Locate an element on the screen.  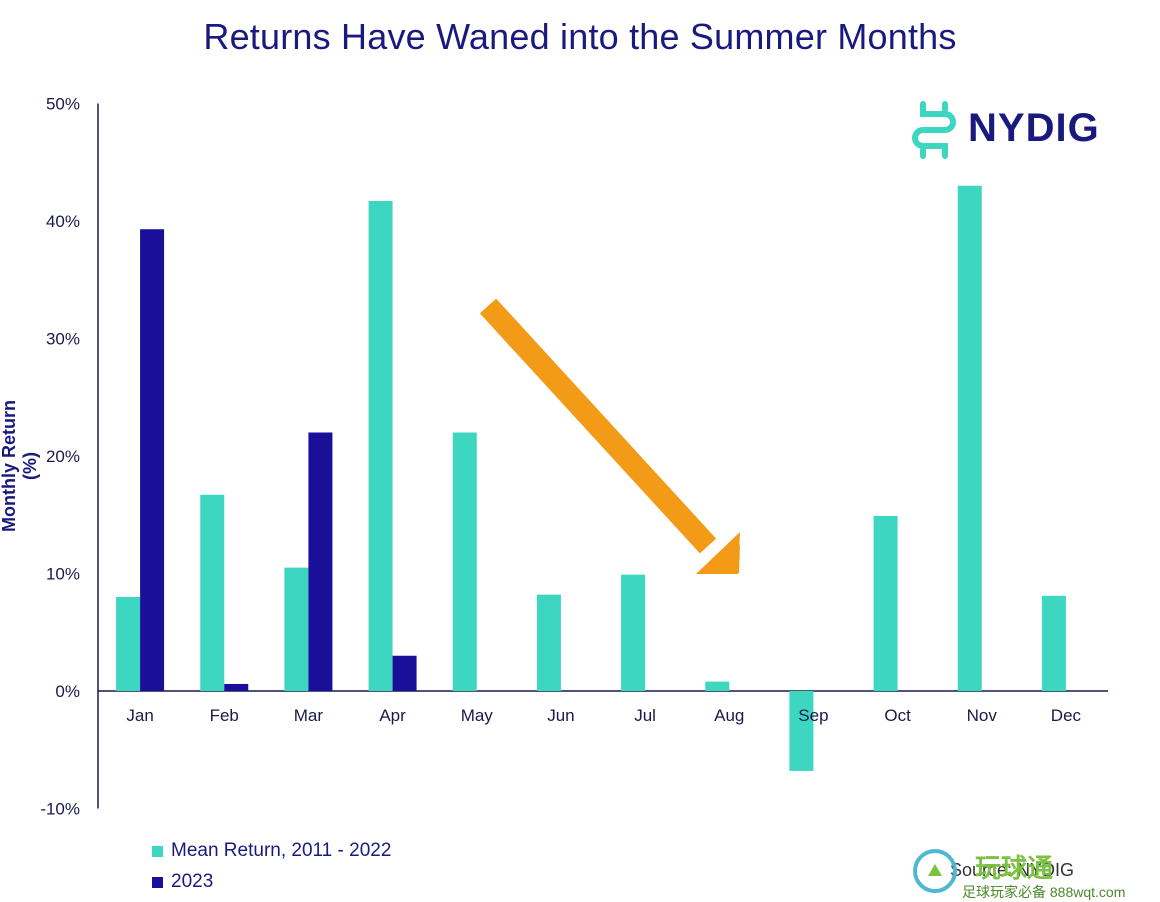
x-tick-label: Mar is located at coordinates (309, 715).